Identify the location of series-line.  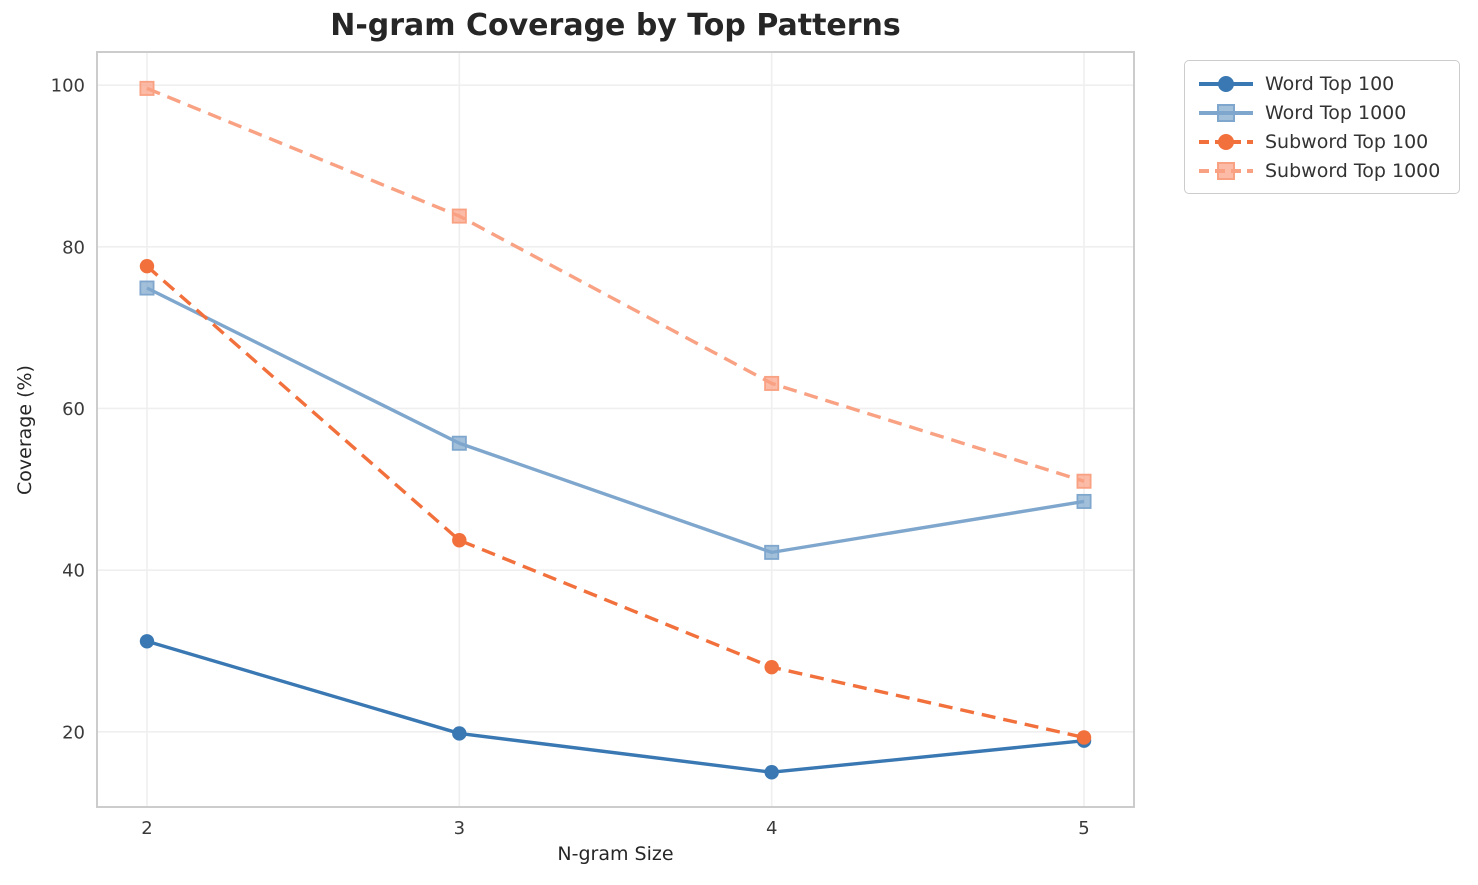
(615, 706).